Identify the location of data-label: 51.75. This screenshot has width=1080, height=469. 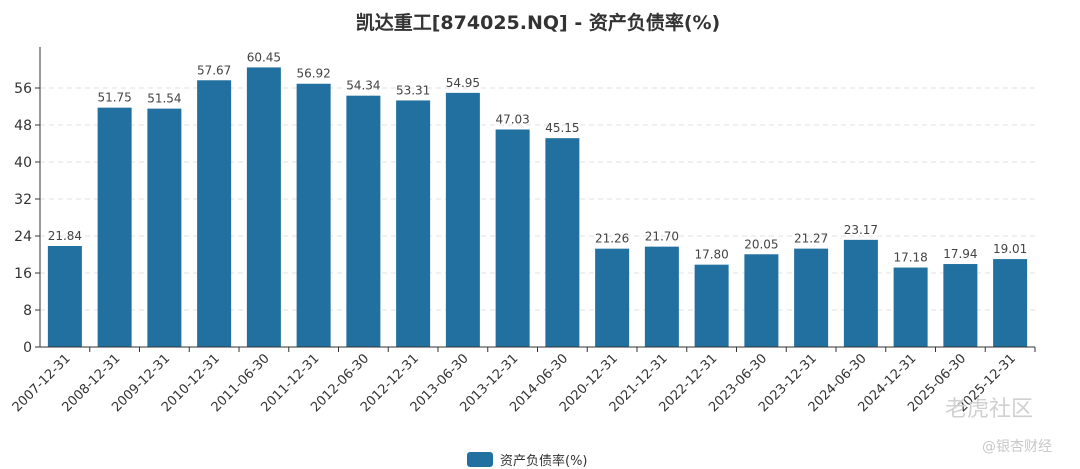
(114, 98).